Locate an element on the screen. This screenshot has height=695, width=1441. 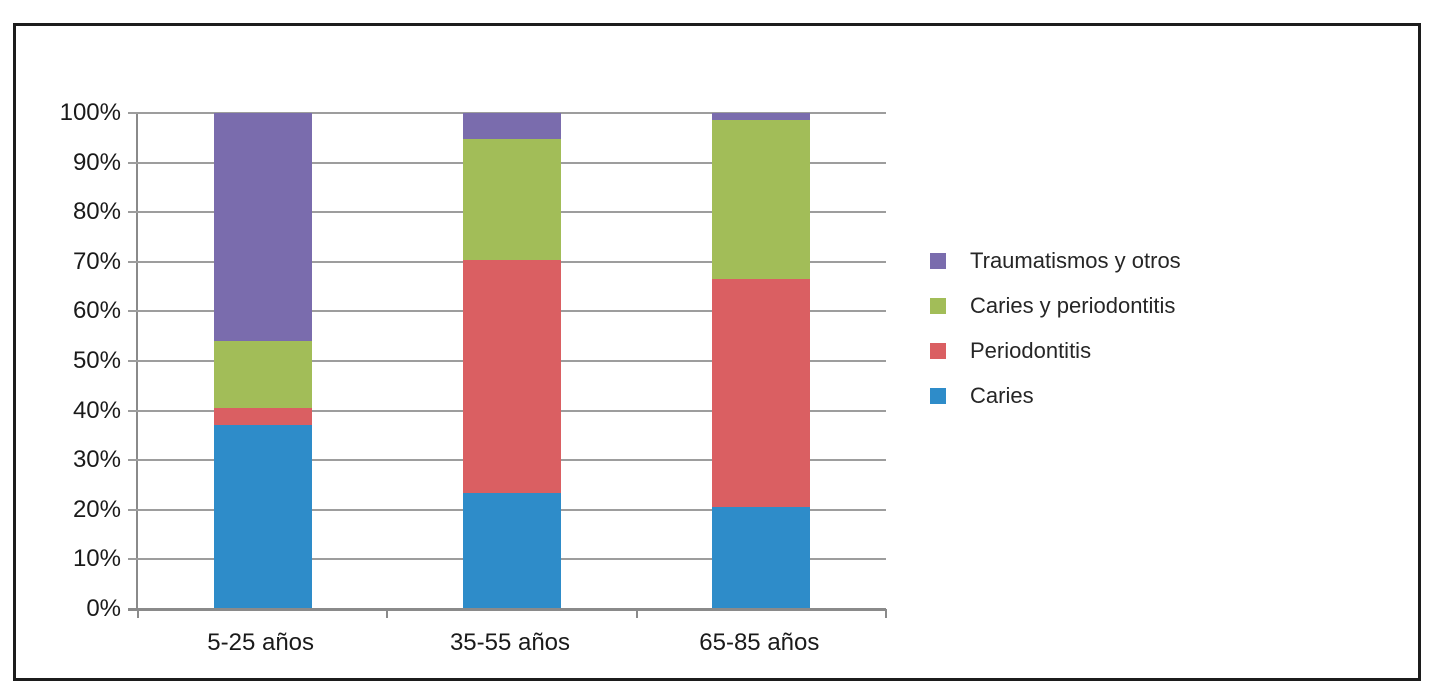
y-tick-label: 80% is located at coordinates (96, 212).